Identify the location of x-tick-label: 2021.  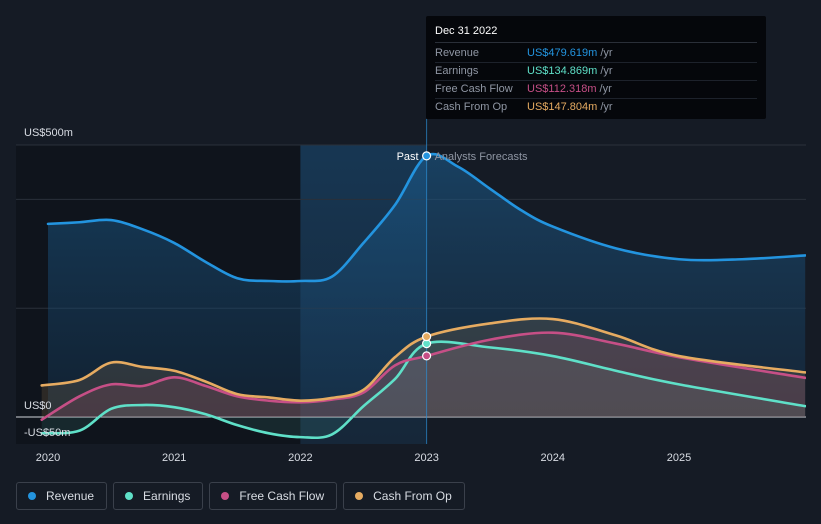
(174, 458).